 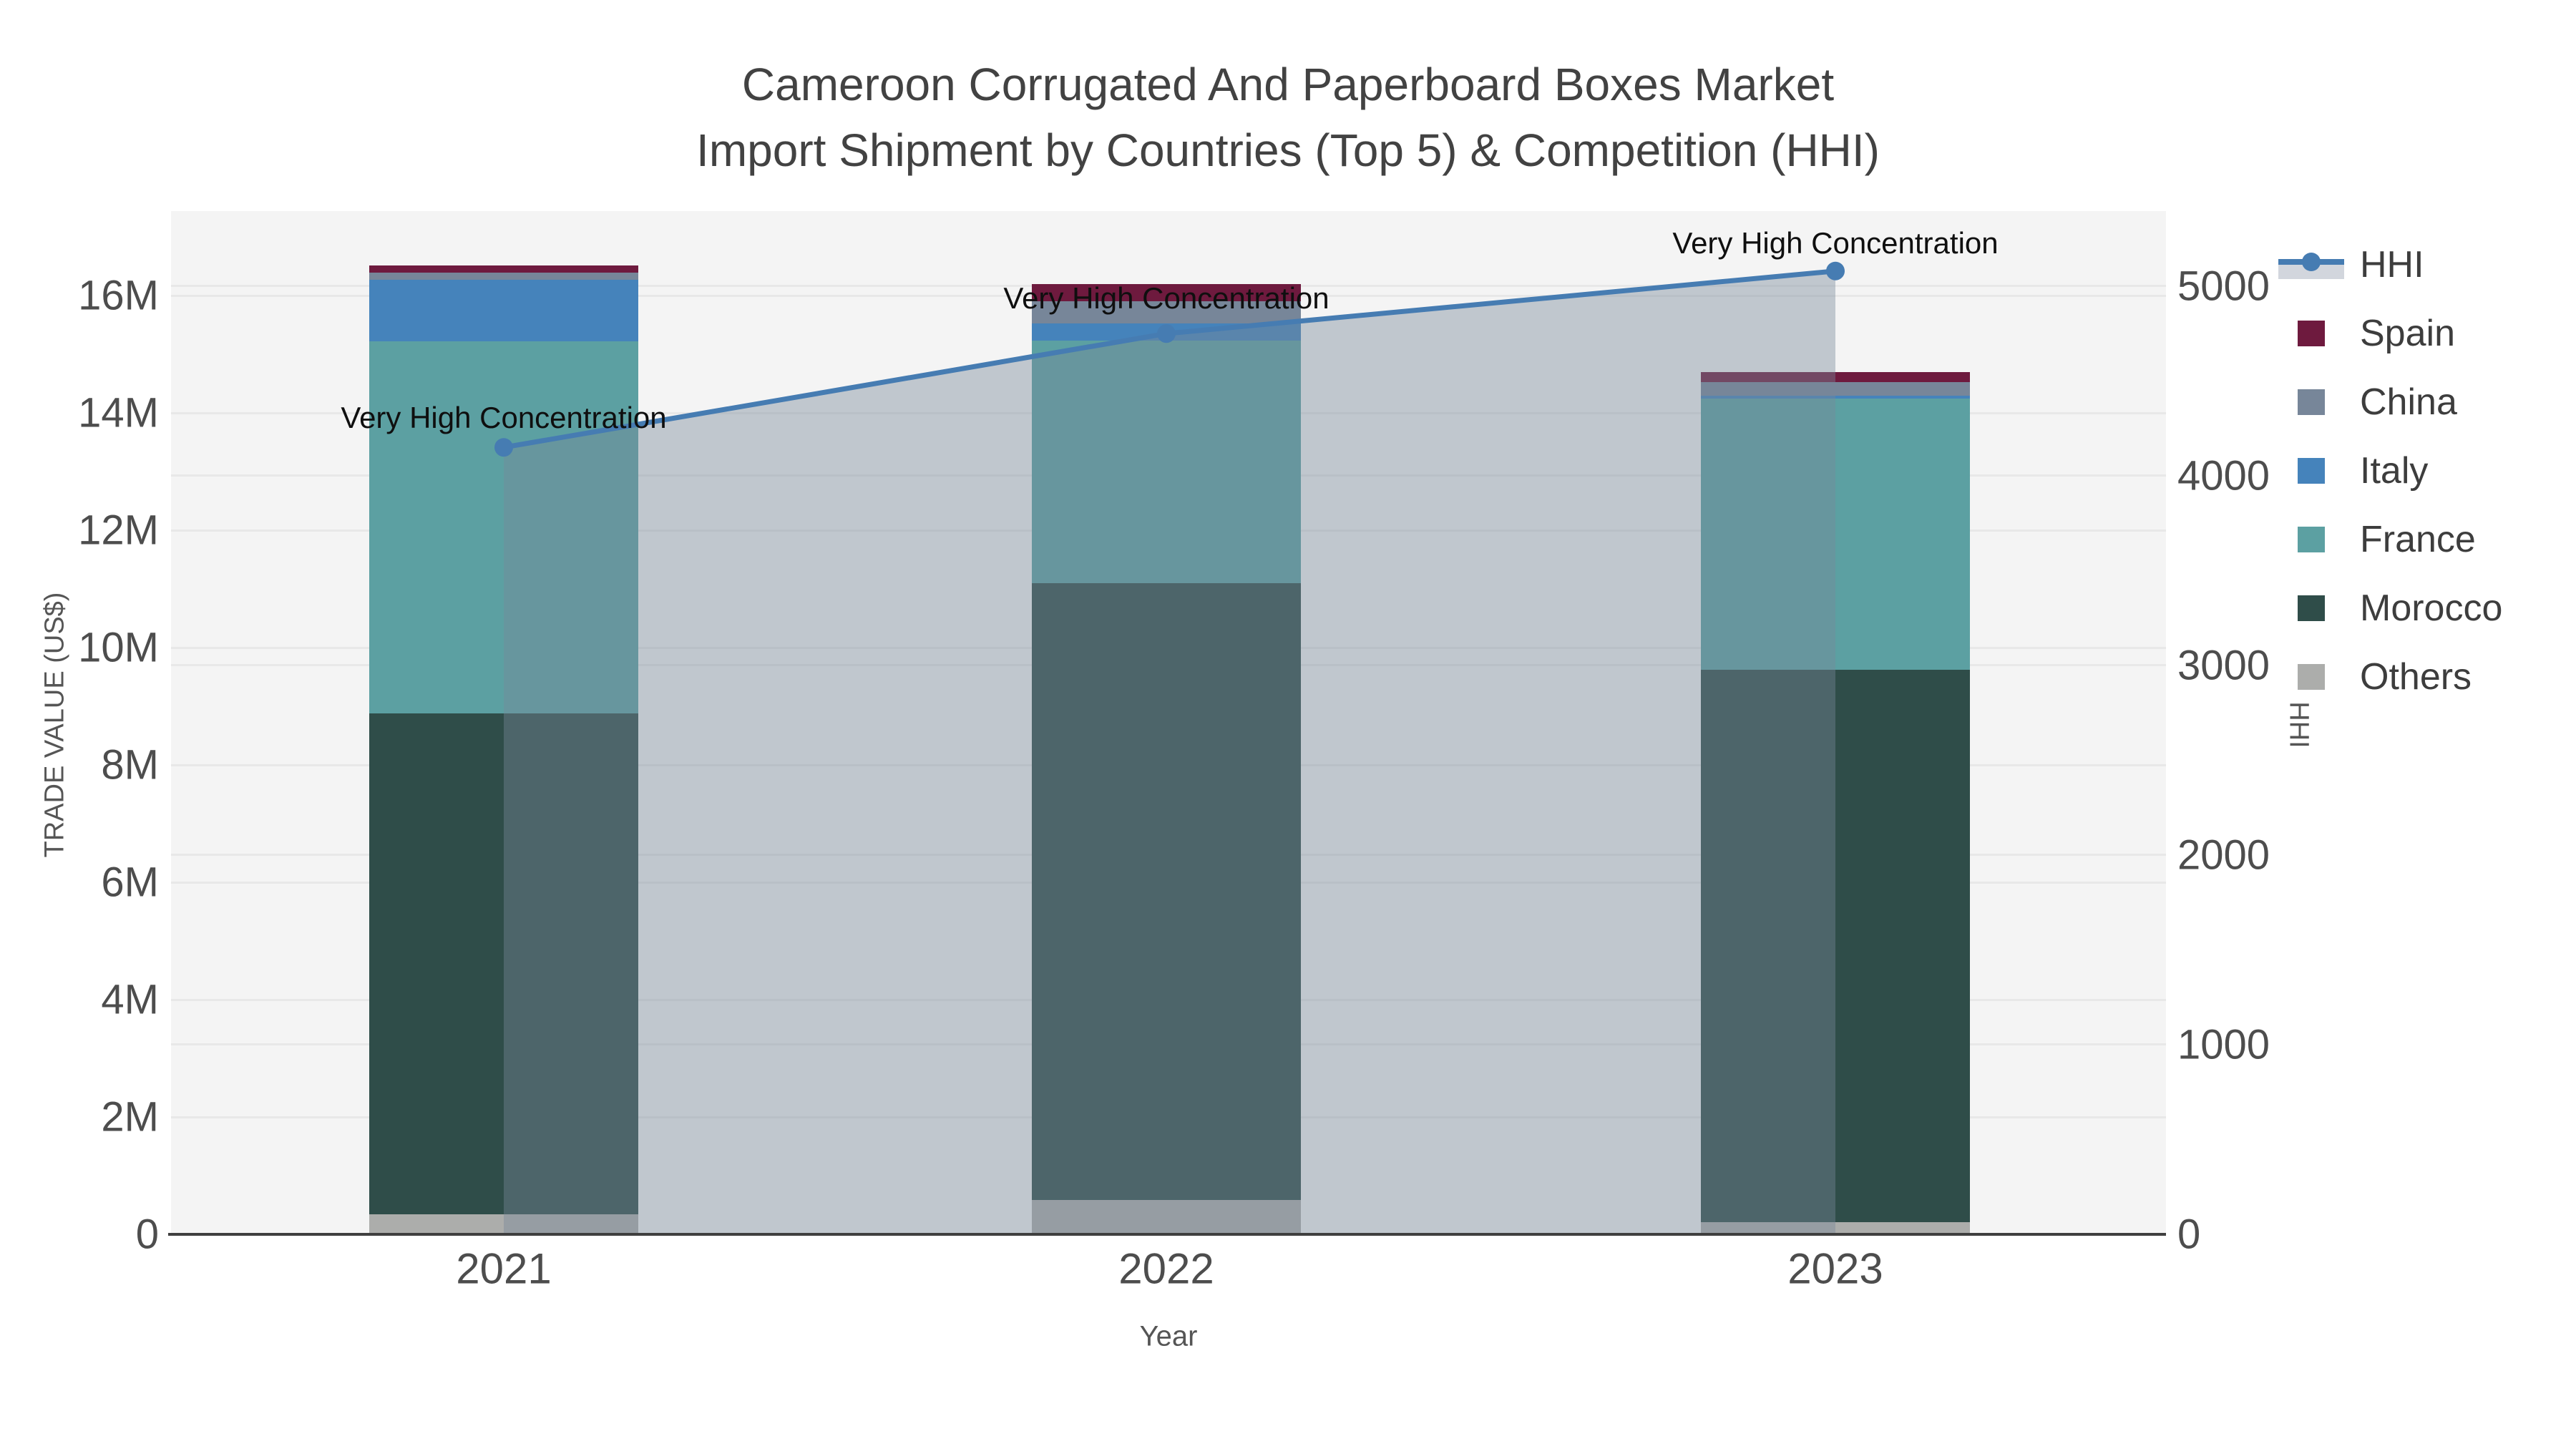 What do you see at coordinates (2223, 286) in the screenshot?
I see `y-right-tick-5000: 5000` at bounding box center [2223, 286].